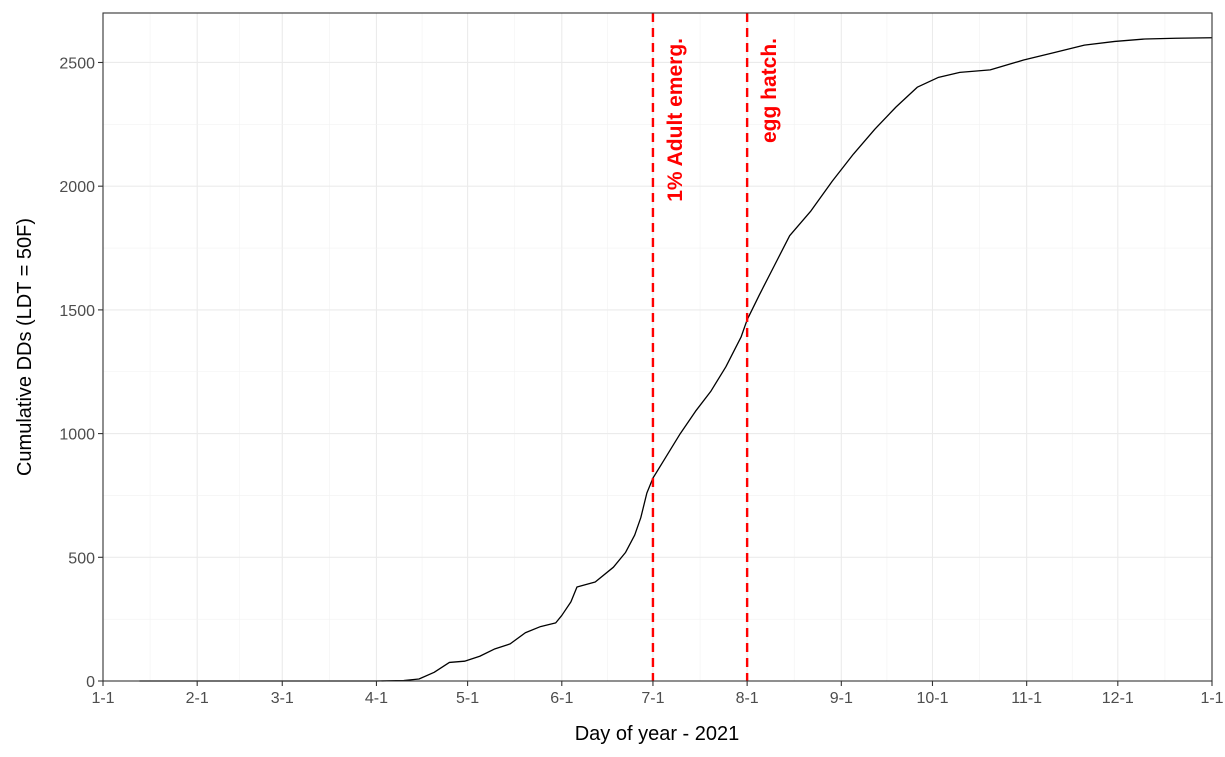 The width and height of the screenshot is (1225, 757). What do you see at coordinates (376, 698) in the screenshot?
I see `x-tick-label: 4-1` at bounding box center [376, 698].